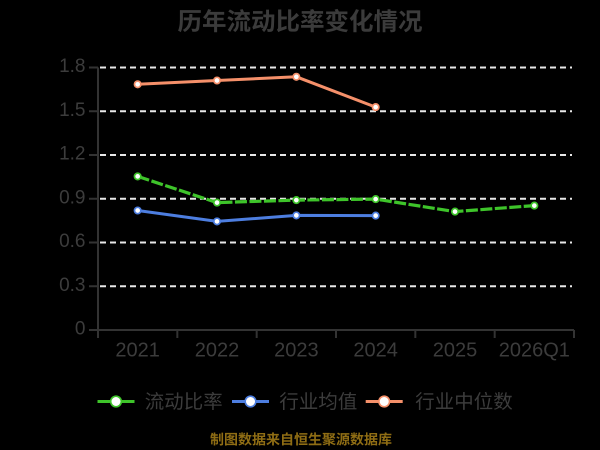 The height and width of the screenshot is (450, 600). I want to click on svg-text: 2026Q1, so click(534, 351).